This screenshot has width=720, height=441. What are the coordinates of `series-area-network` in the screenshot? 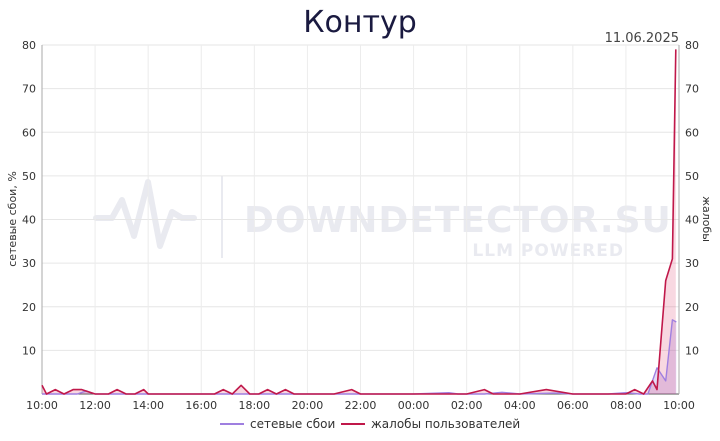 It's located at (359, 356).